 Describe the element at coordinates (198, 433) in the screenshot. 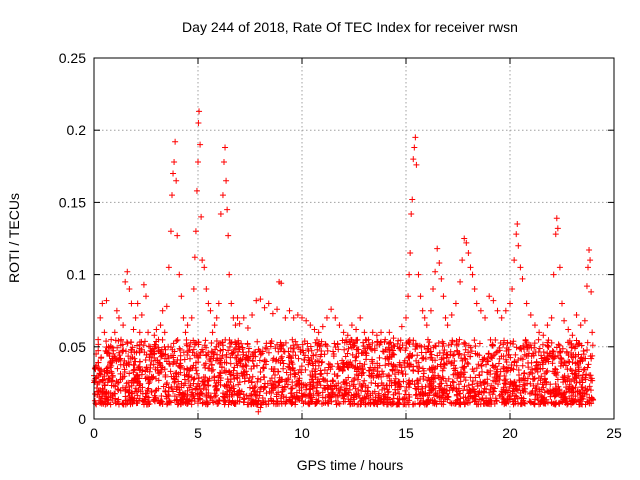

I see `x-tick-label: 5` at that location.